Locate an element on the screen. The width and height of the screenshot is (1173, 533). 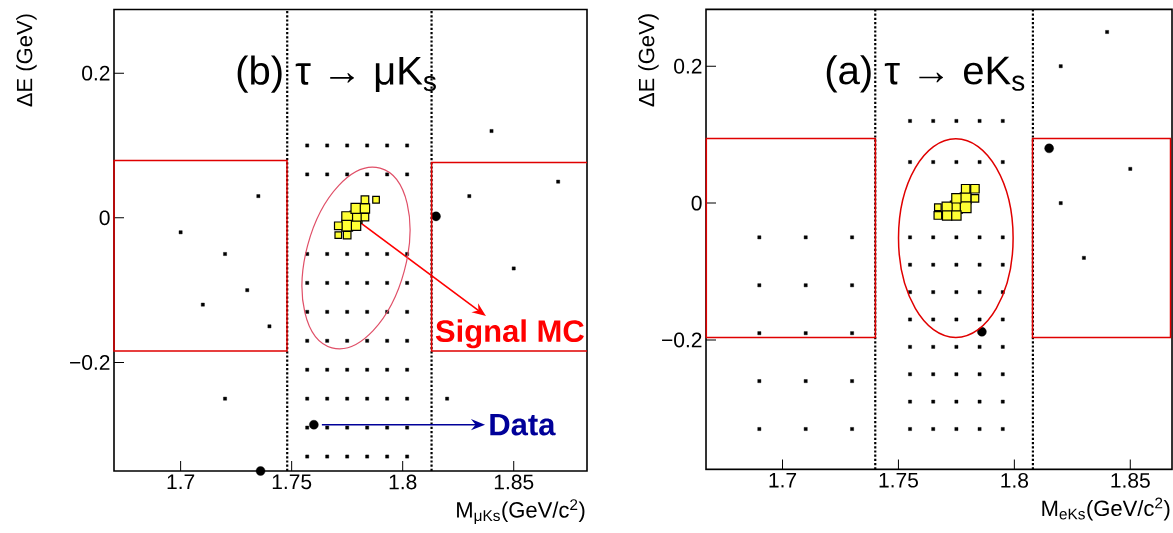
x-axis-title: M$_{eKs}$(GeV/c$^{2}$) is located at coordinates (1106, 509).